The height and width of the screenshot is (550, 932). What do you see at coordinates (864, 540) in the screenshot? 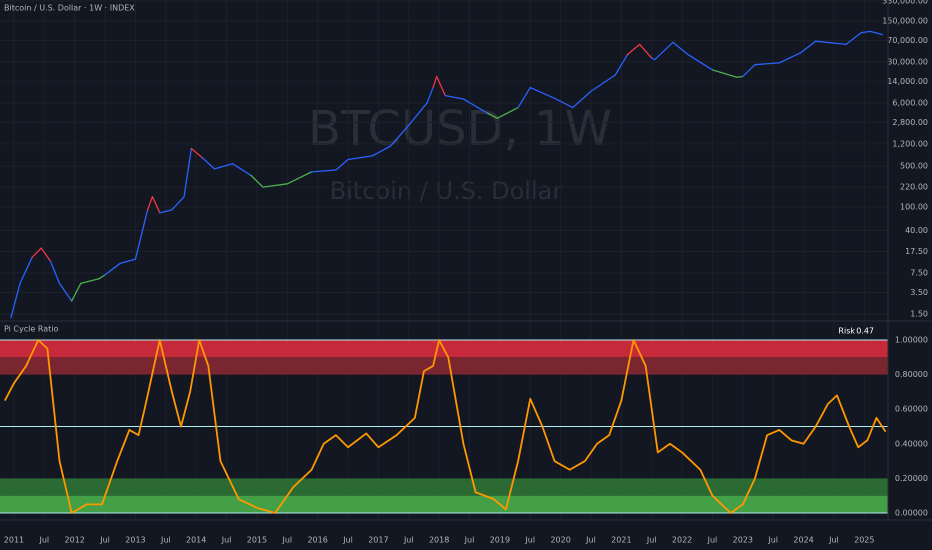
I see `x-tick-label: 2025` at bounding box center [864, 540].